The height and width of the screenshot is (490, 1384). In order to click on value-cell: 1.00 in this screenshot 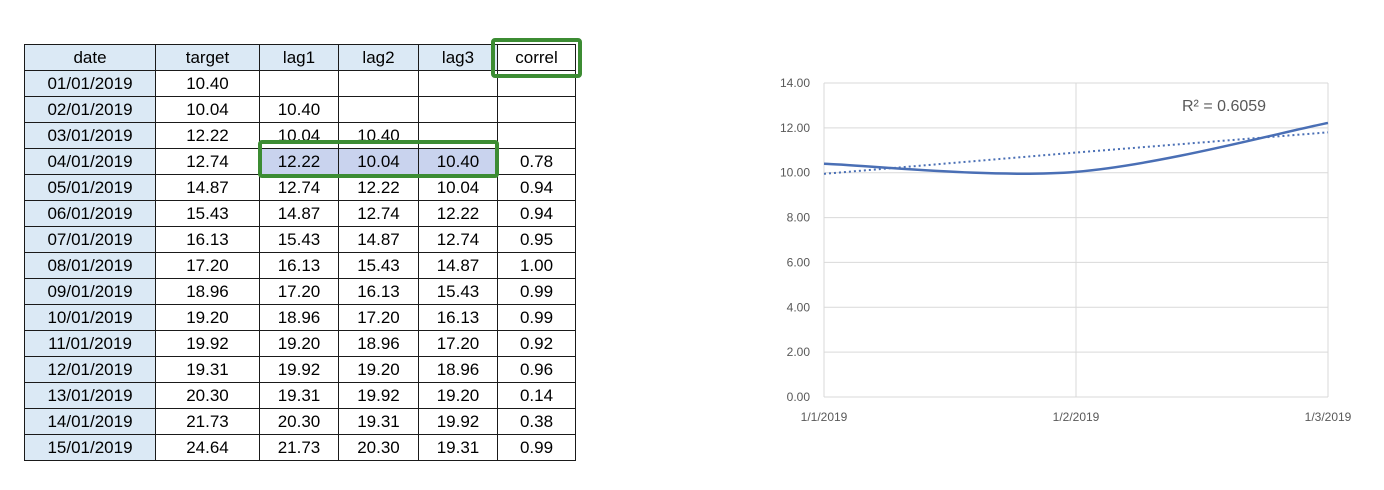, I will do `click(536, 265)`.